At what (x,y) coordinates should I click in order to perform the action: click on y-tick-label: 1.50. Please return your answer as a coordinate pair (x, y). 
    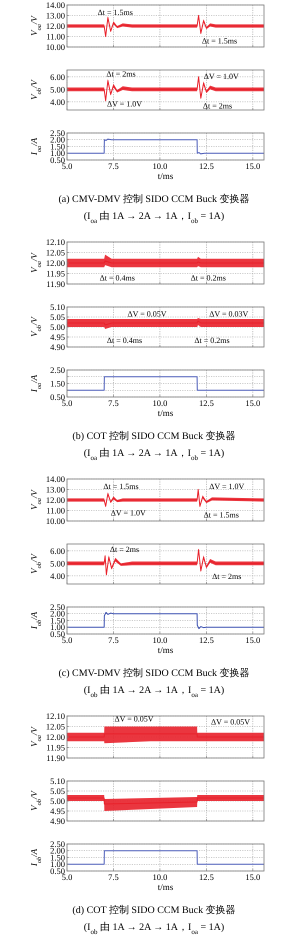
    Looking at the image, I should click on (57, 383).